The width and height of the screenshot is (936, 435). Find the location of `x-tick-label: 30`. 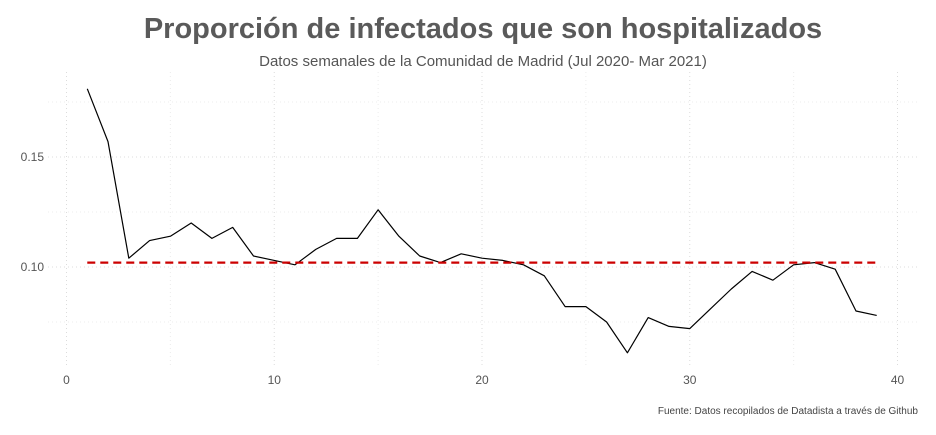

x-tick-label: 30 is located at coordinates (690, 380).